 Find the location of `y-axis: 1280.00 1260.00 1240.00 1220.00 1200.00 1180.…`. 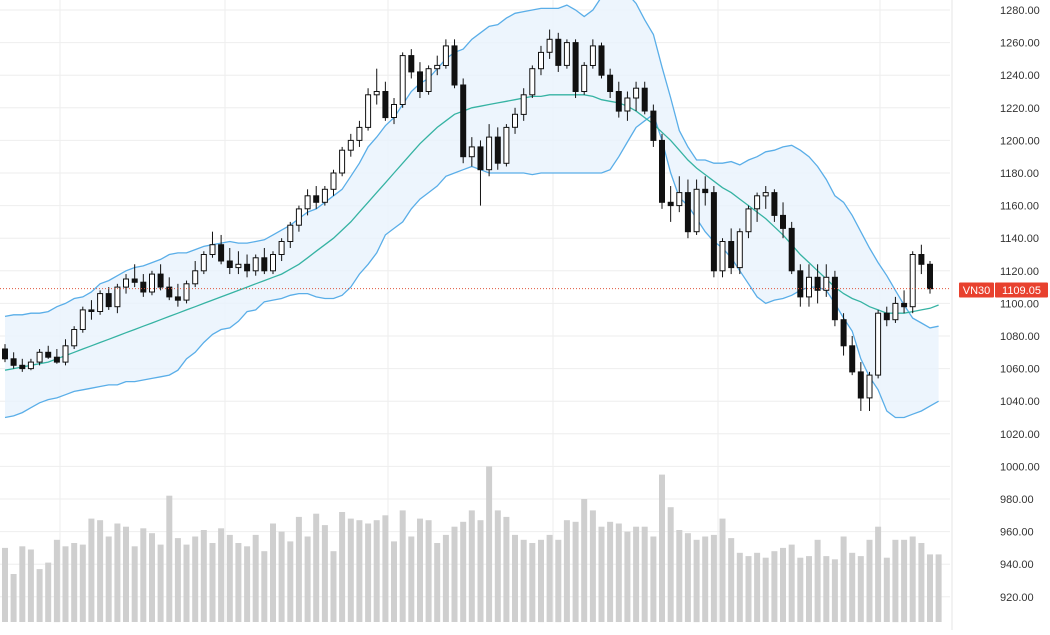

y-axis: 1280.00 1260.00 1240.00 1220.00 1200.00 1180.… is located at coordinates (1020, 304).